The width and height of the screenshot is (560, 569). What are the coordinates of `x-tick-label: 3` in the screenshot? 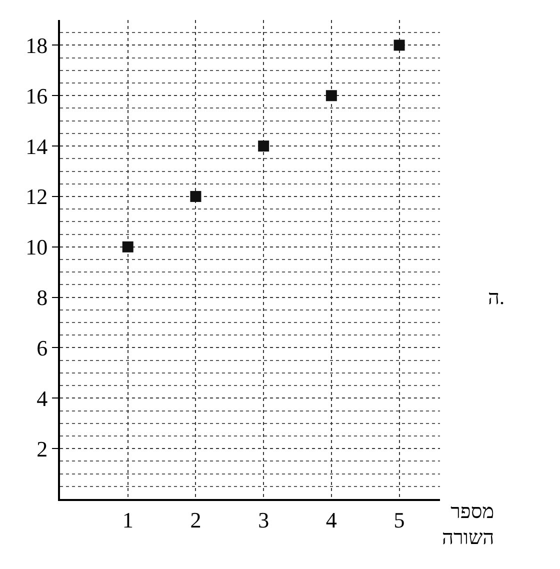 It's located at (264, 519).